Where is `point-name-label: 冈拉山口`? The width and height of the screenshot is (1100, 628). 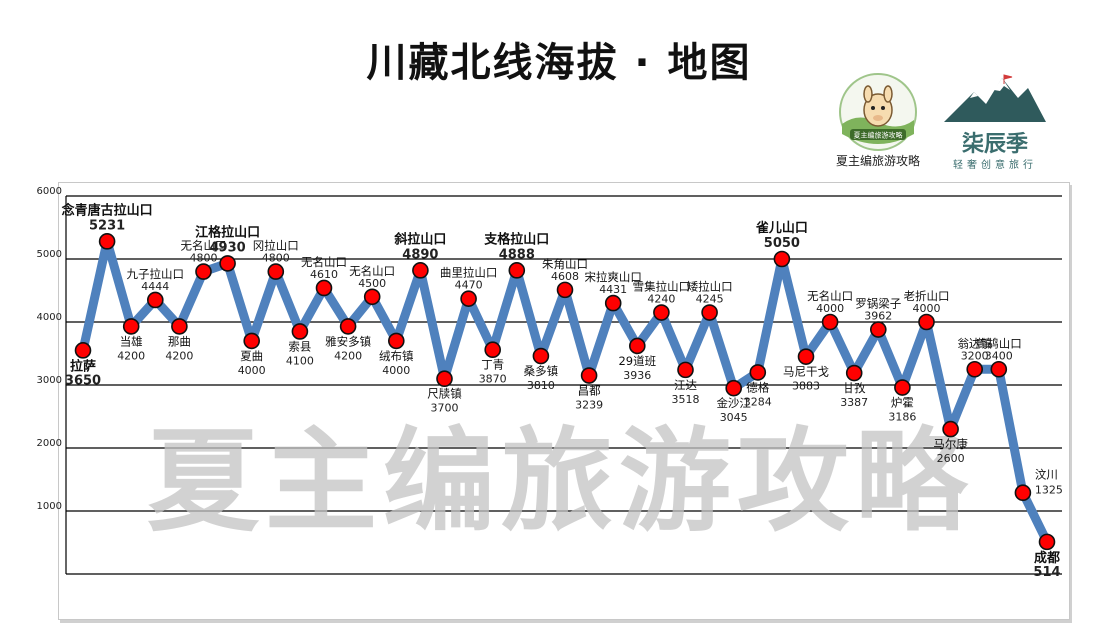 point-name-label: 冈拉山口 is located at coordinates (276, 246).